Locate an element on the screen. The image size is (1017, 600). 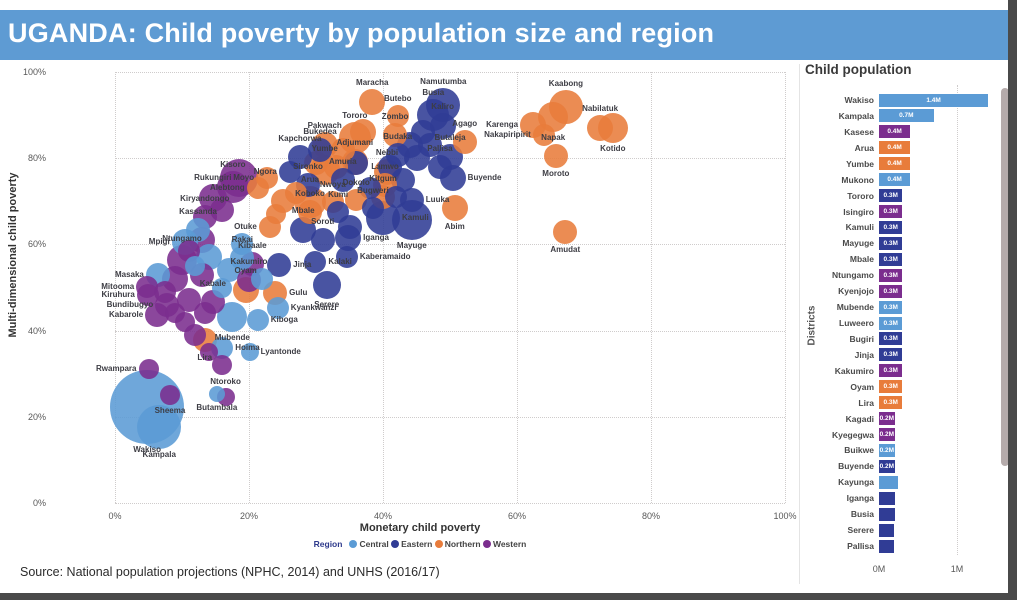
bar-kampala: 0.7M is located at coordinates (906, 116).